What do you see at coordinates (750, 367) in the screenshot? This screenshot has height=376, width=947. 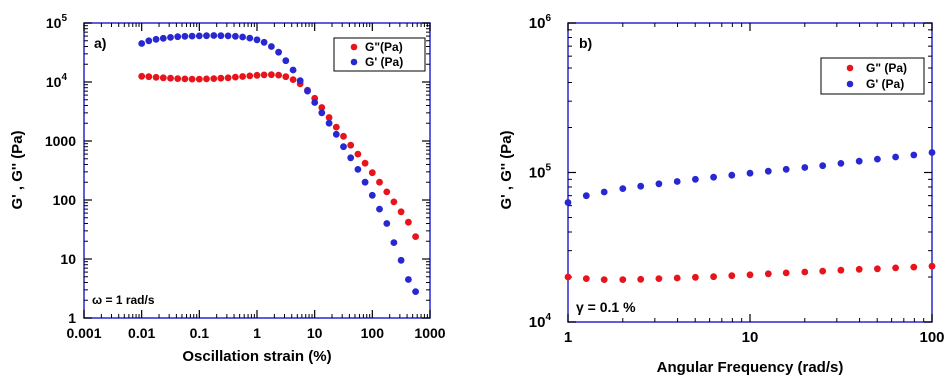 I see `x-axis-label-b: Angular Frequency (rad/s)` at bounding box center [750, 367].